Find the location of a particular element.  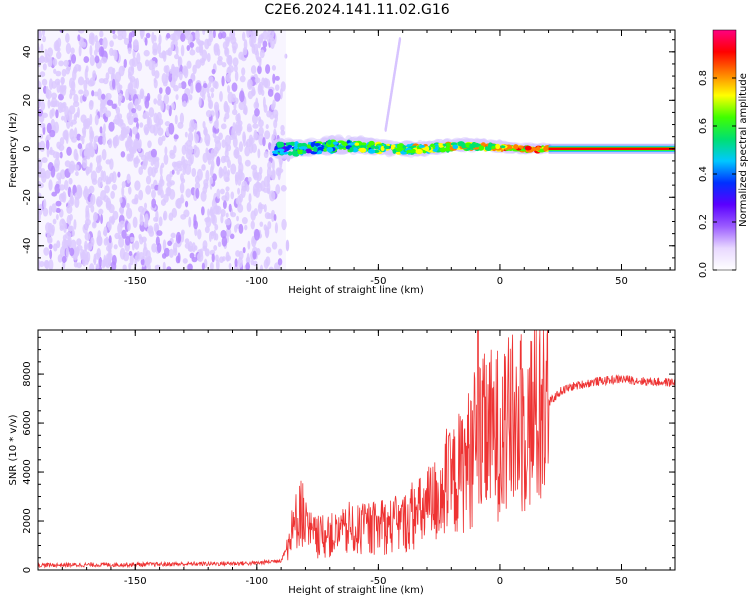

y-tick-label: 40 is located at coordinates (27, 51).